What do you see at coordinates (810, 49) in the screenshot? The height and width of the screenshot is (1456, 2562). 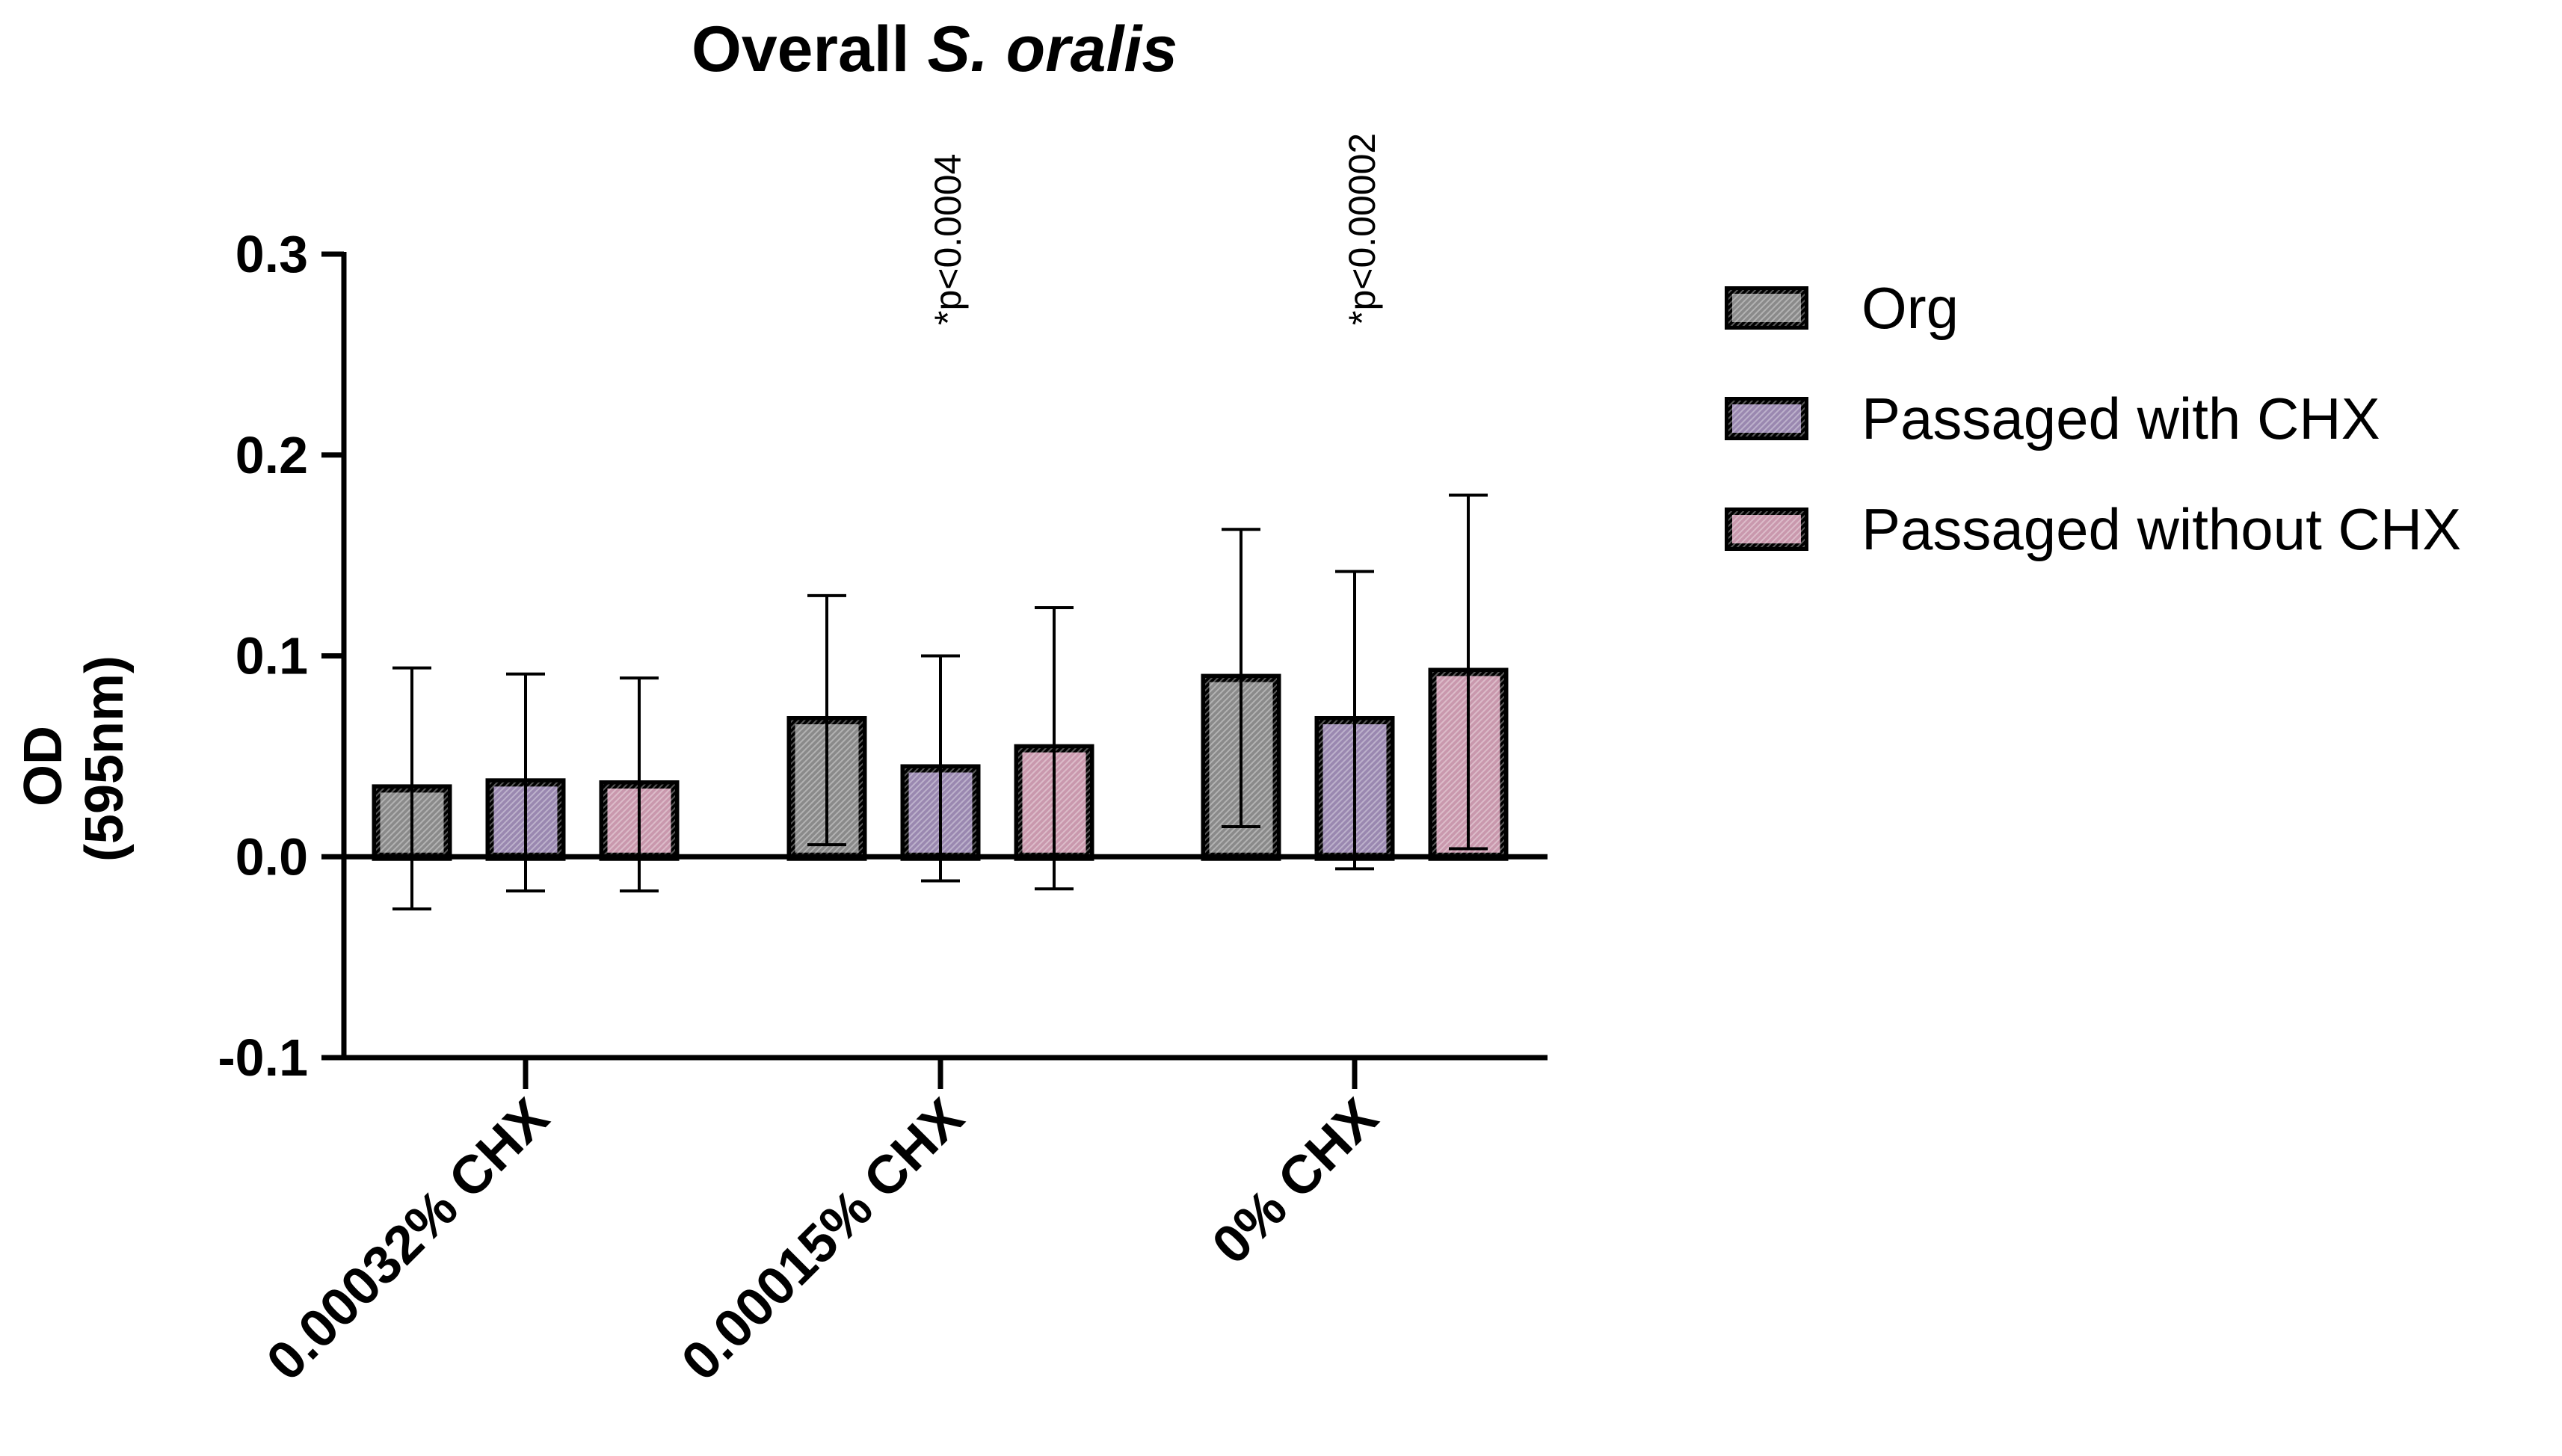 I see `chart-title-prefix: Overall` at bounding box center [810, 49].